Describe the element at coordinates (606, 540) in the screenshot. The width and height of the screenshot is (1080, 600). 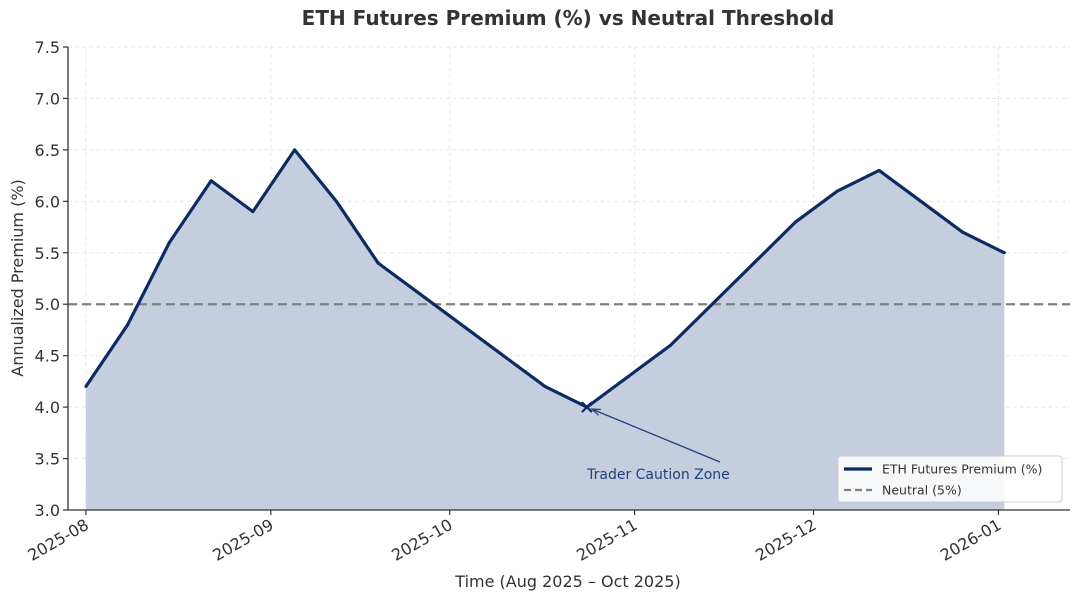
I see `x-tick-label: 2025-11` at that location.